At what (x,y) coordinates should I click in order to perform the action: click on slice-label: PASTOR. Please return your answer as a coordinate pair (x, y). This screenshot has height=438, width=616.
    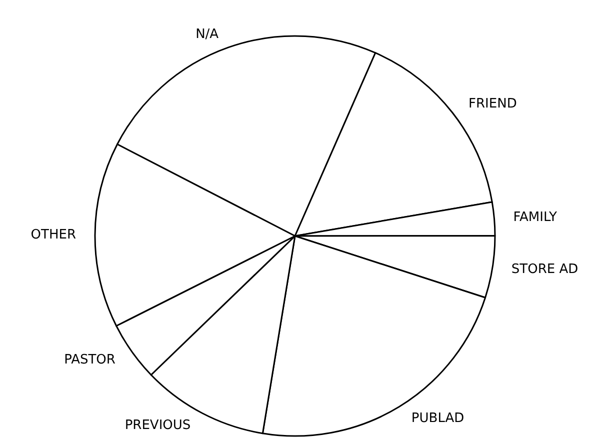
    Looking at the image, I should click on (90, 360).